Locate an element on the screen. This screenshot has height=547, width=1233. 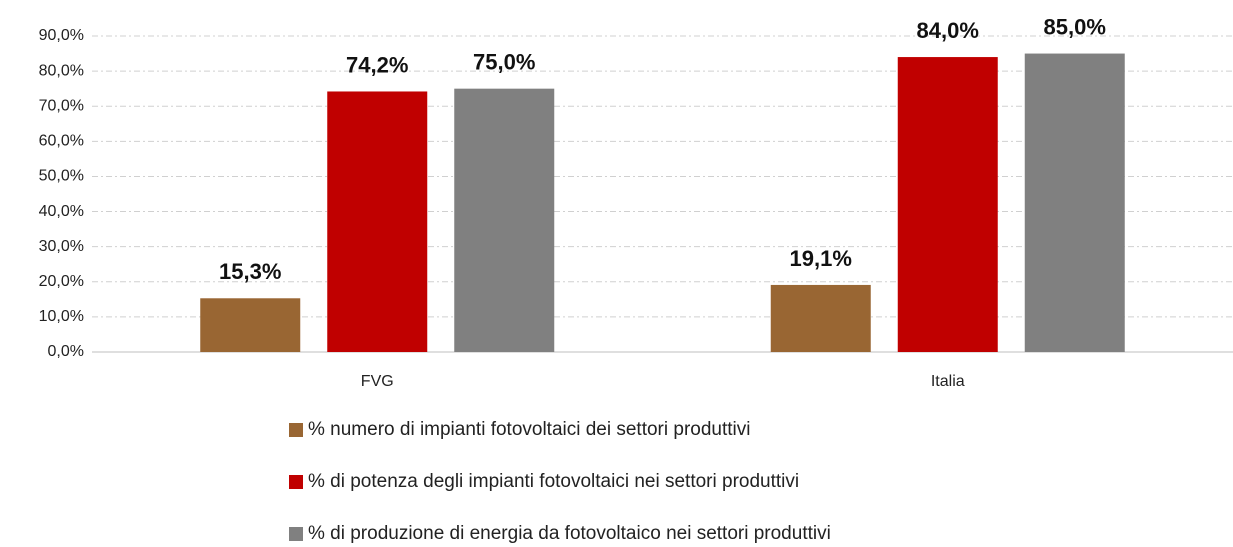
value-label: 74,2% is located at coordinates (377, 64).